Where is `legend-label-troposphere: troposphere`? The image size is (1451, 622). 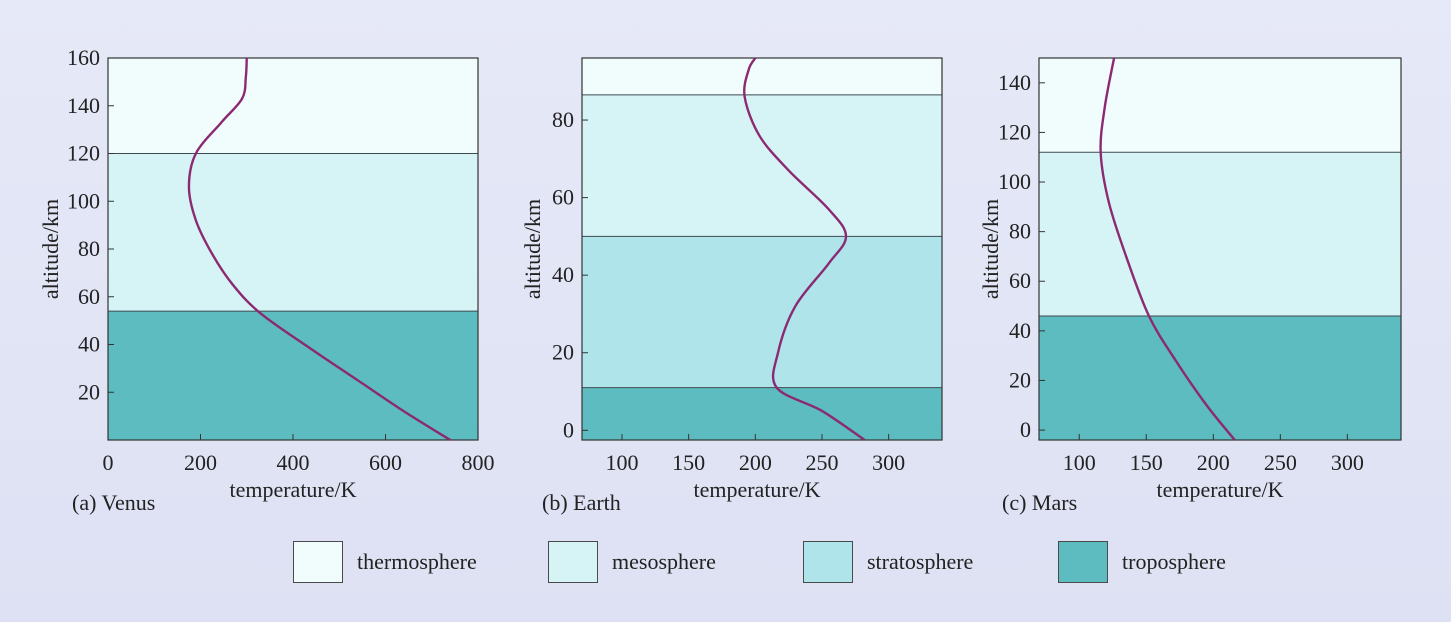 legend-label-troposphere: troposphere is located at coordinates (1174, 561).